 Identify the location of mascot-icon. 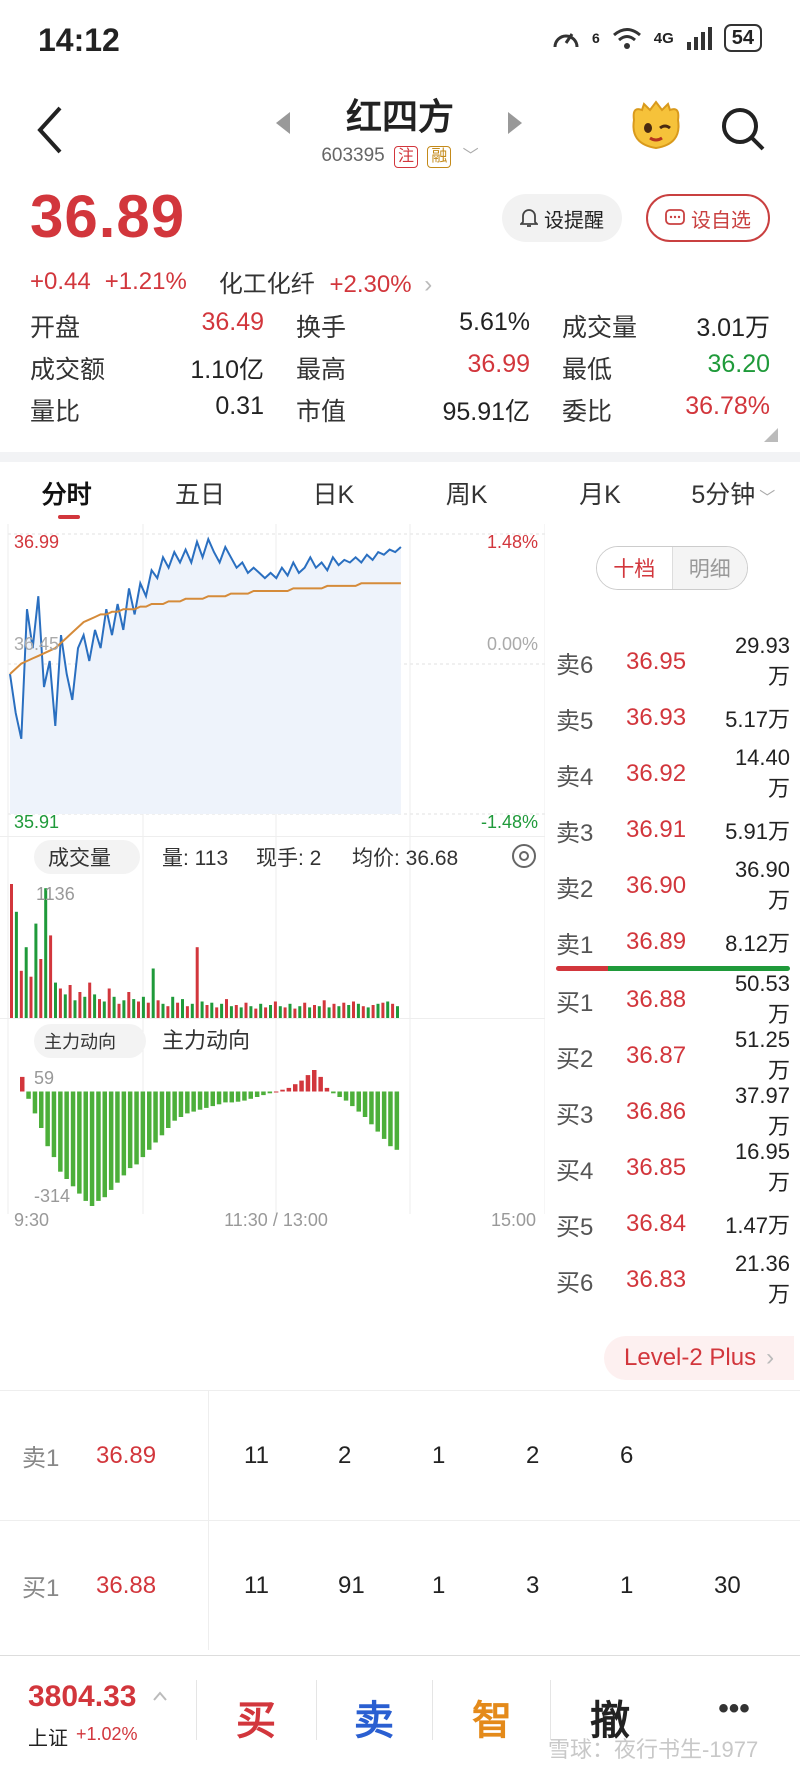
(656, 126).